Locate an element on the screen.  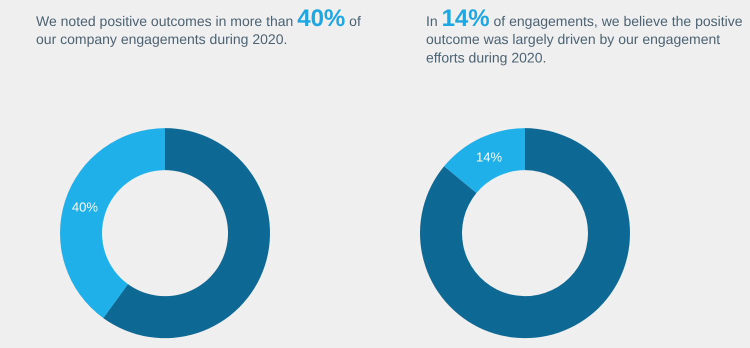
chart-title: In 14% of engagements, we believe the positive outcome was largely driven by our engagement efforts during 2020. is located at coordinates (584, 35).